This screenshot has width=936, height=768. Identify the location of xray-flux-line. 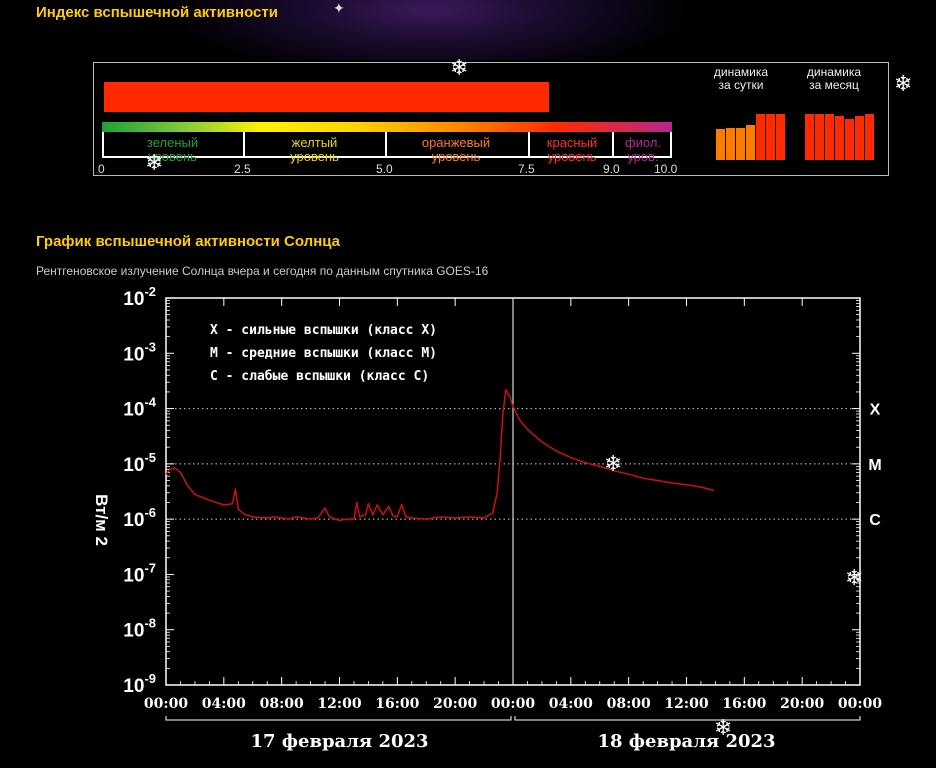
(440, 455).